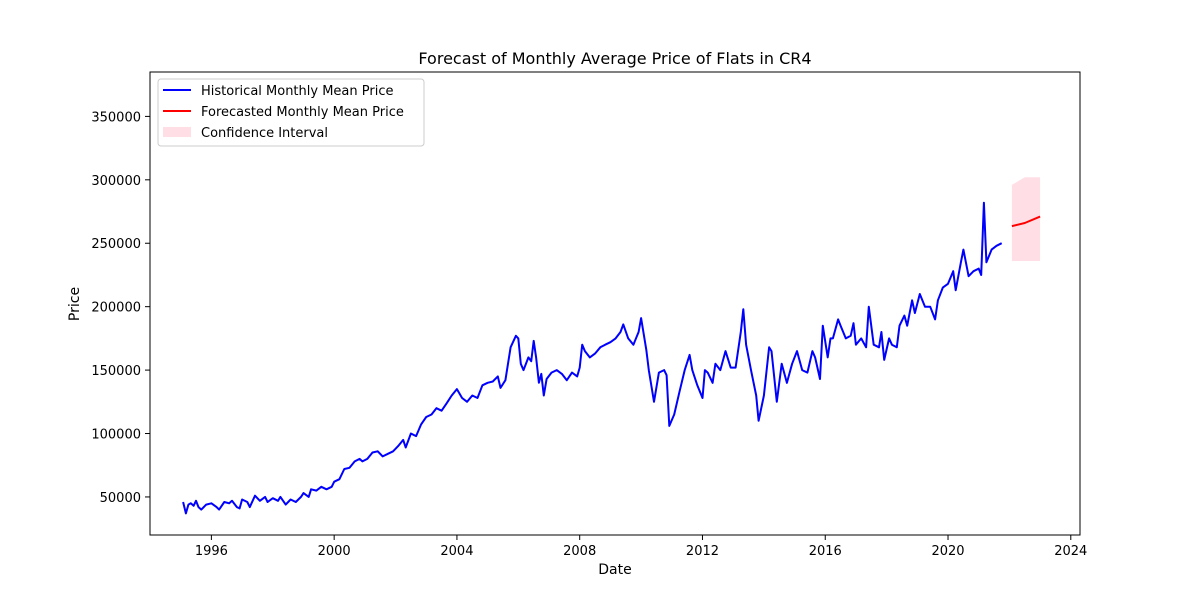 Image resolution: width=1200 pixels, height=600 pixels. Describe the element at coordinates (297, 91) in the screenshot. I see `legend-label: Historical Monthly Mean Price` at that location.